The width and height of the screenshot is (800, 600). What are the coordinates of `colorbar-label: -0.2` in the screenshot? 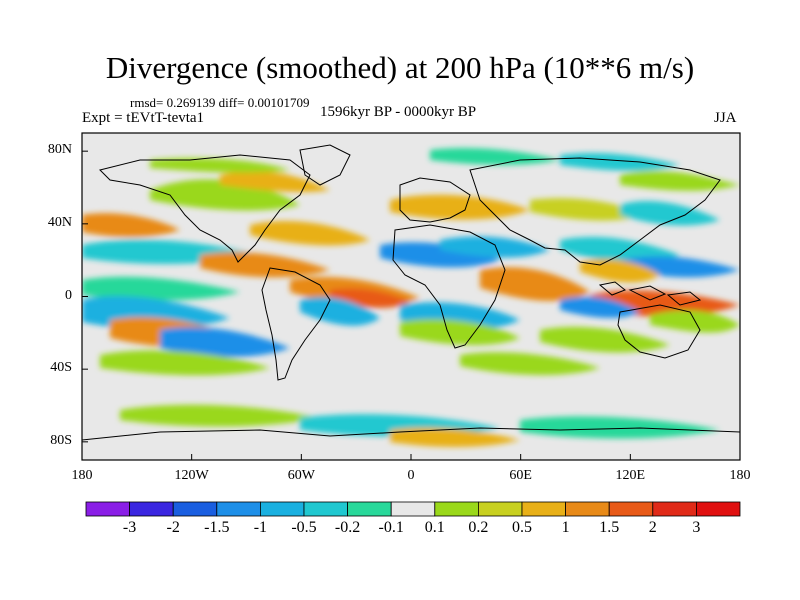 It's located at (347, 527).